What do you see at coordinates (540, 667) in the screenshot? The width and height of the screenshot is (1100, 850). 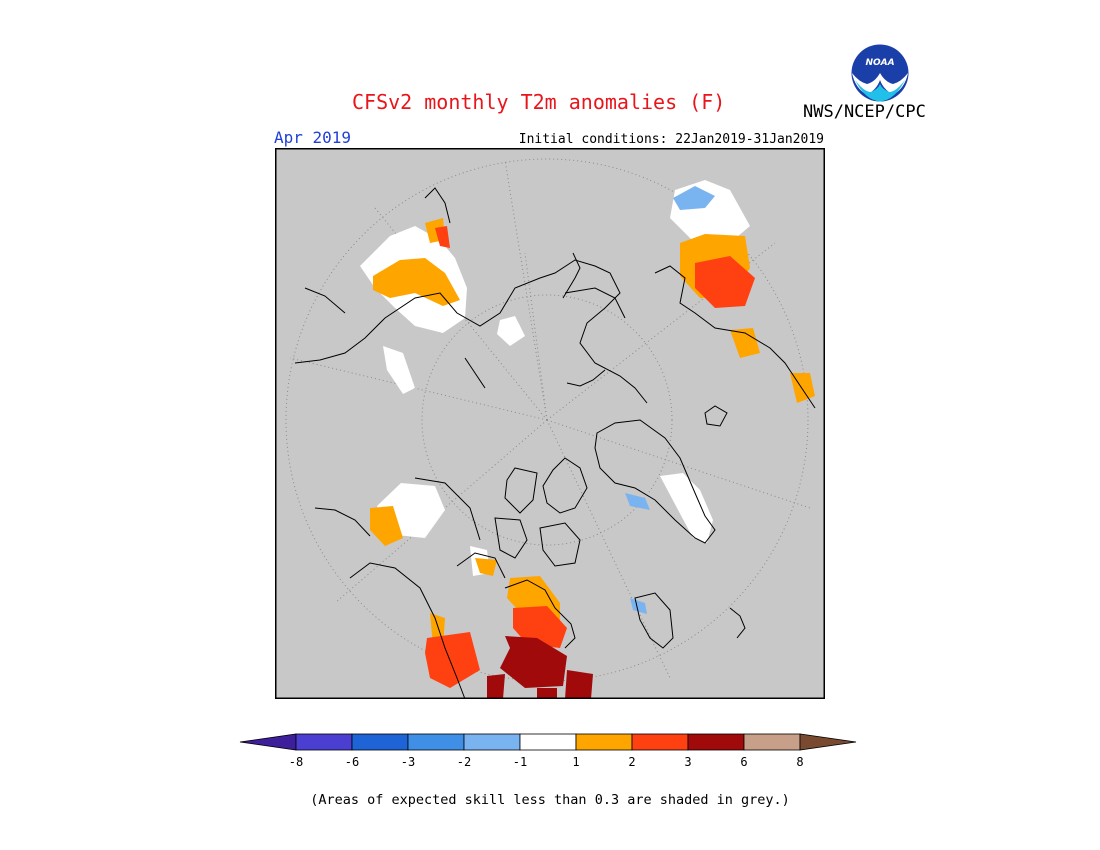 I see `anomaly-dark-red-areas` at bounding box center [540, 667].